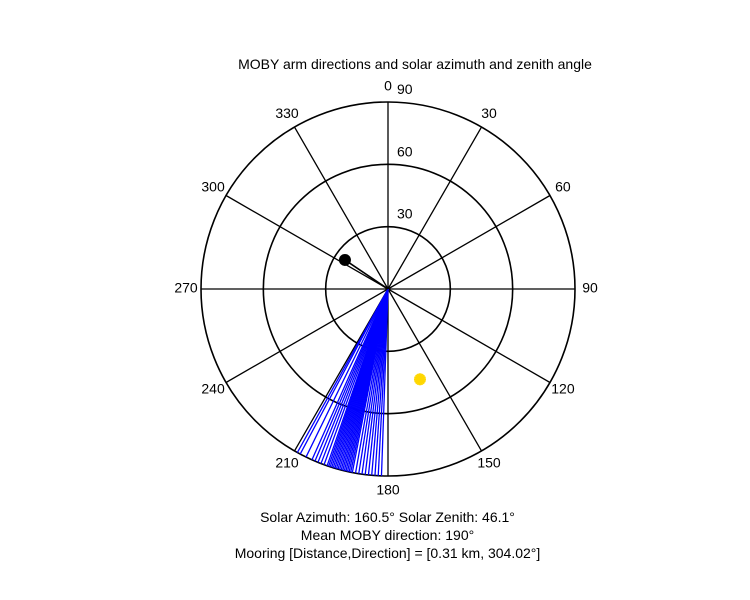  Describe the element at coordinates (405, 151) in the screenshot. I see `radial-tick-label: 60` at that location.